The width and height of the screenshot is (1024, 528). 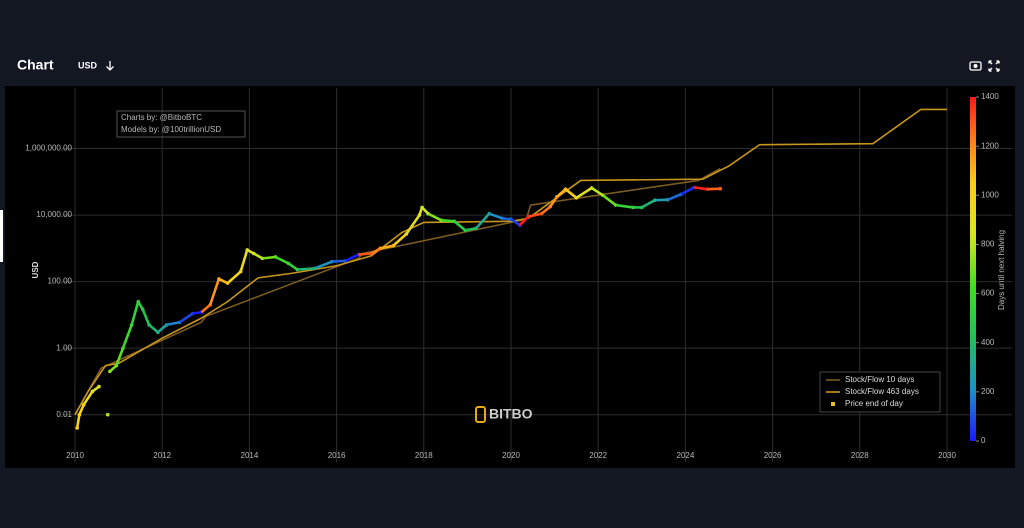 I want to click on y-axis-title: USD, so click(x=35, y=269).